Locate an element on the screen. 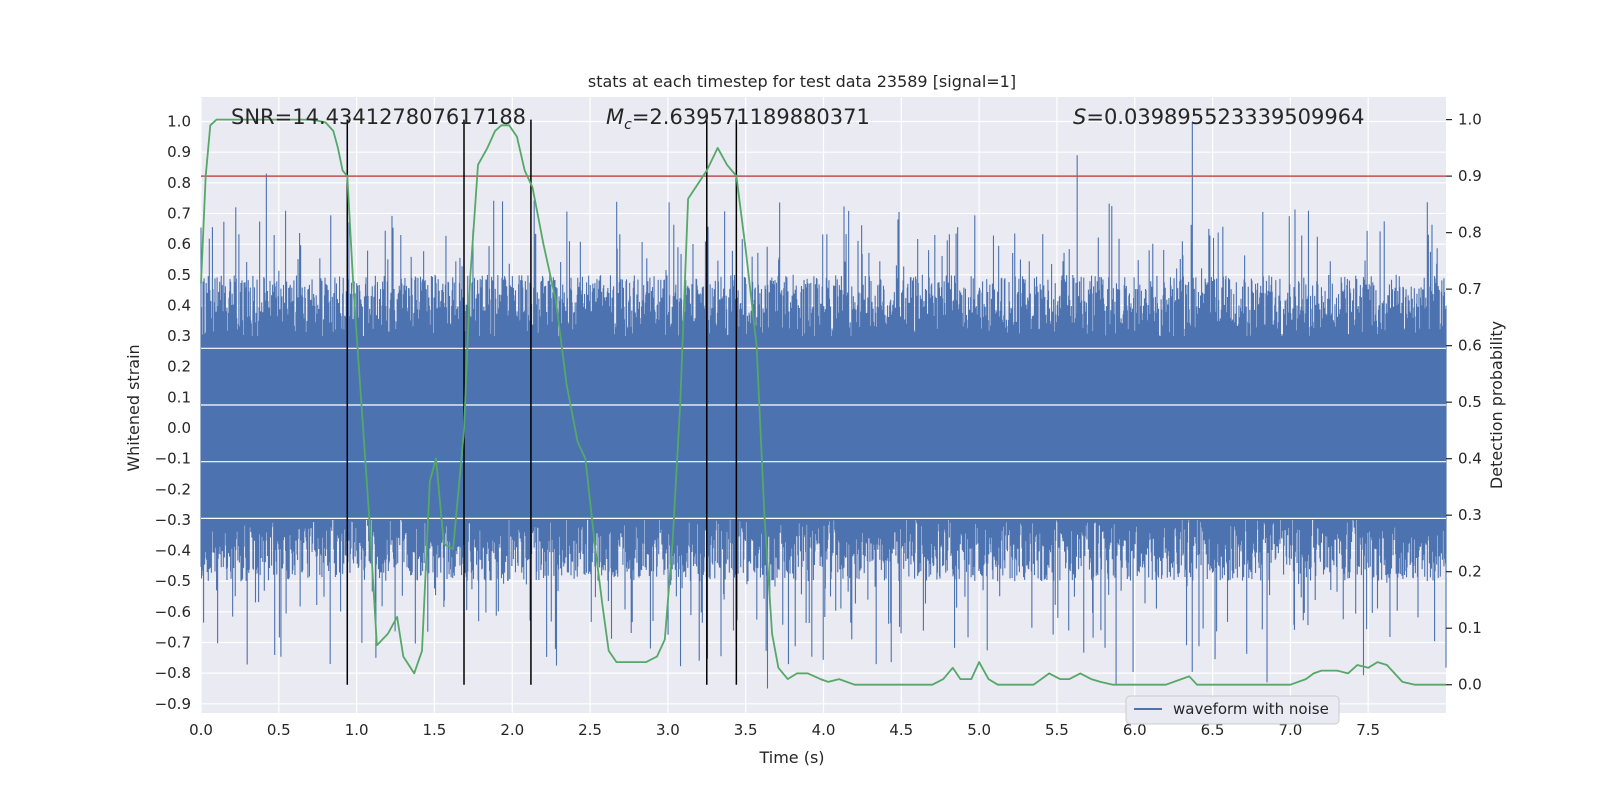 The width and height of the screenshot is (1600, 800). y-left-tick-label: −0.5 is located at coordinates (173, 581).